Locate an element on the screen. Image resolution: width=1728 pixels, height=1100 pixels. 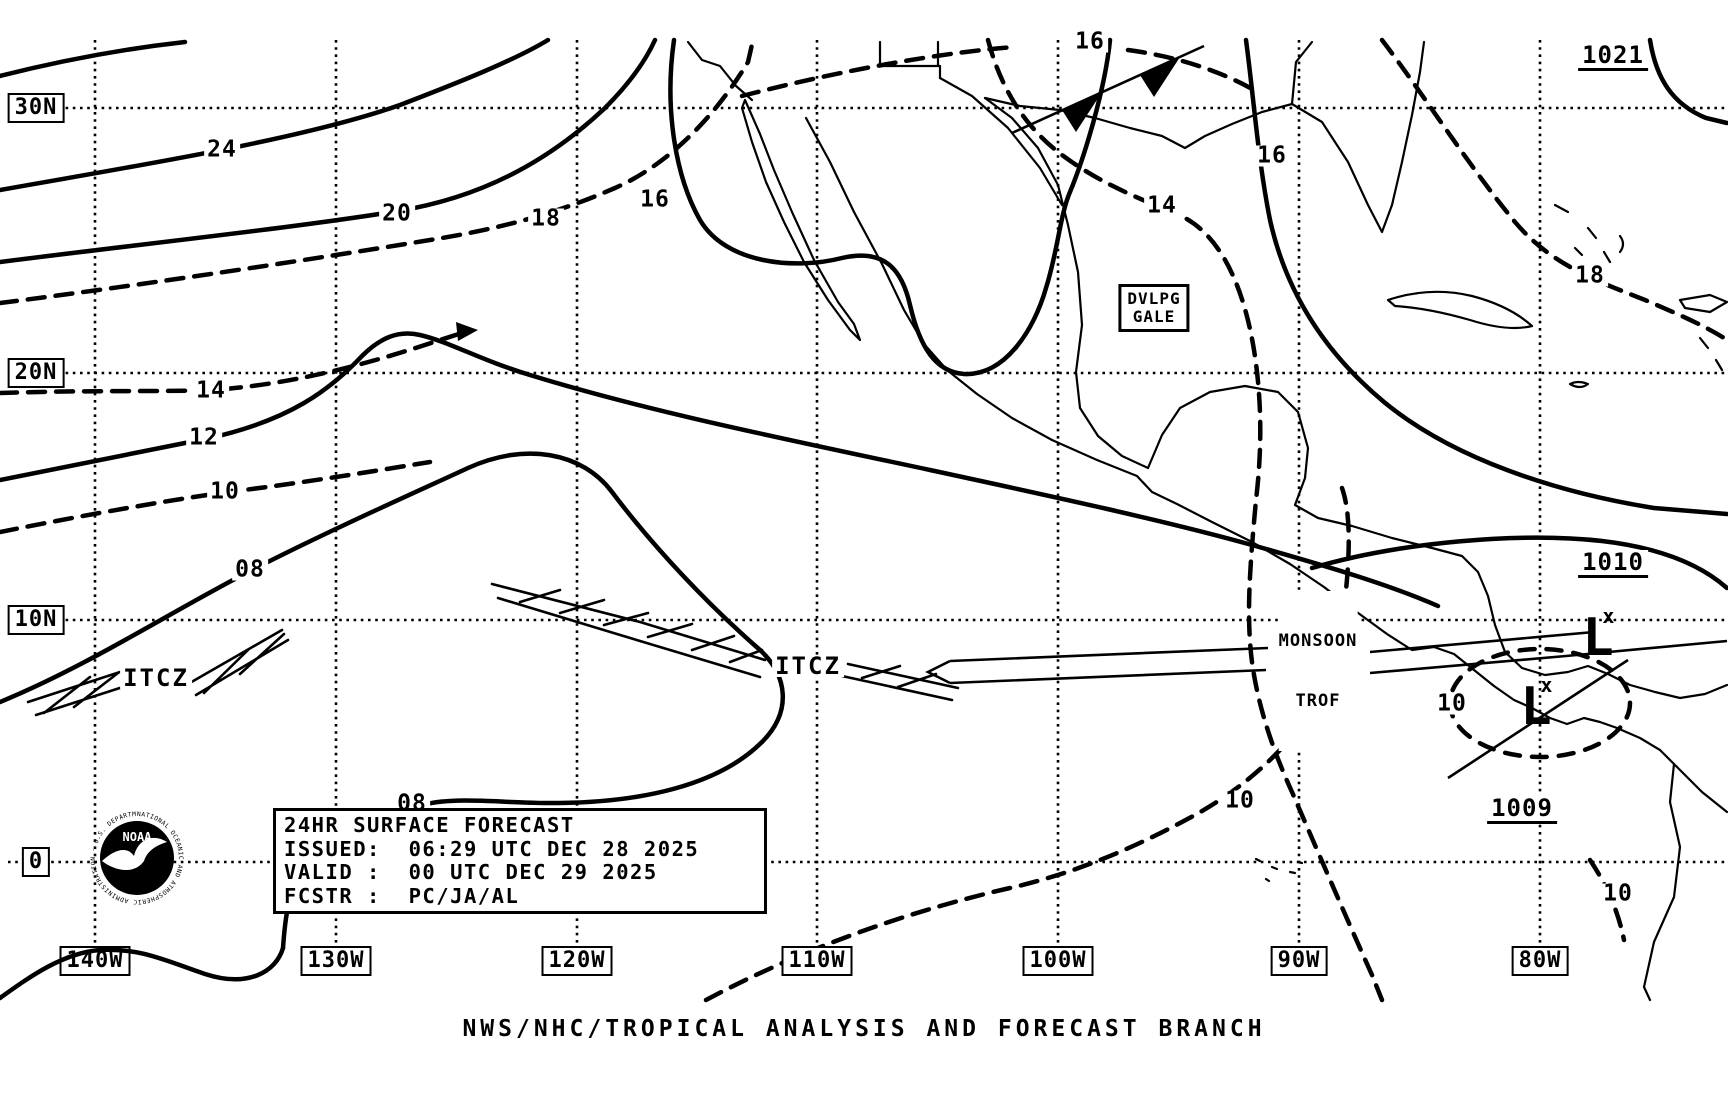
isobar-16-west is located at coordinates (890, 207).